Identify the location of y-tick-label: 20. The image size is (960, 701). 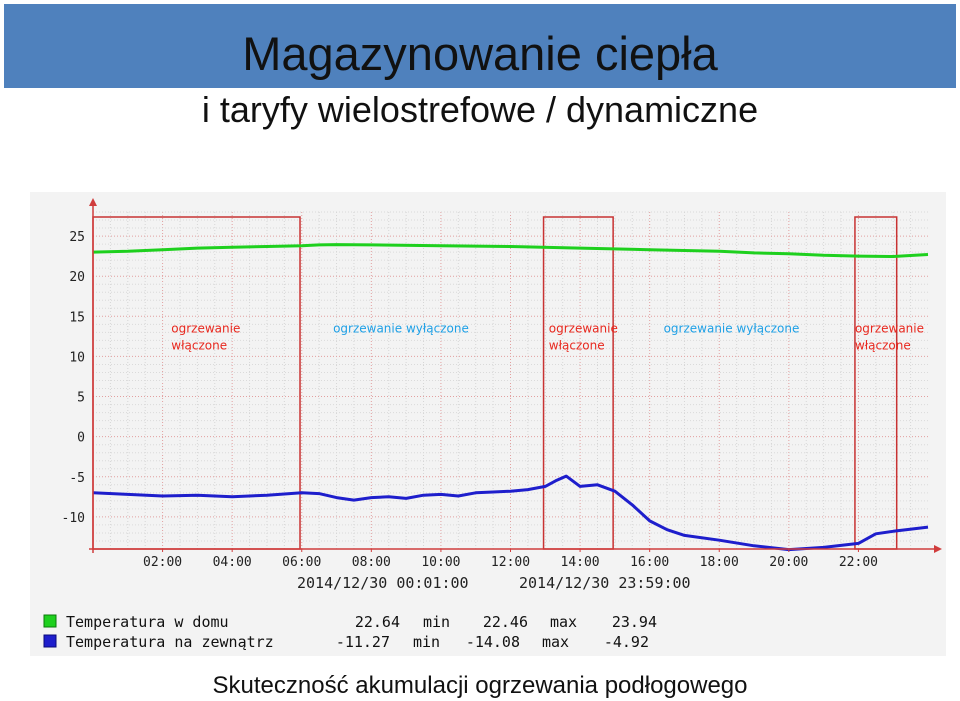
(77, 277).